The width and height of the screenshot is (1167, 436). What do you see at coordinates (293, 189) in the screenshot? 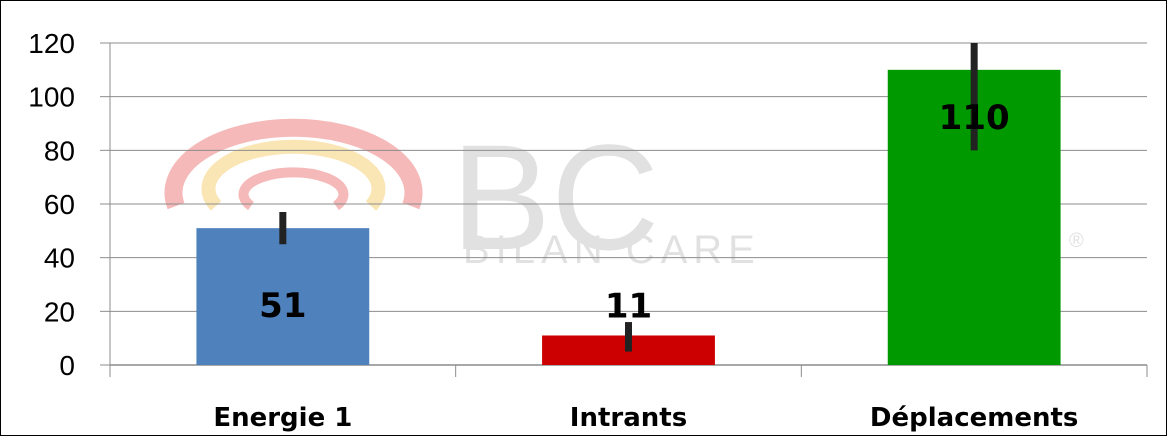
I see `watermark-arc-inner` at bounding box center [293, 189].